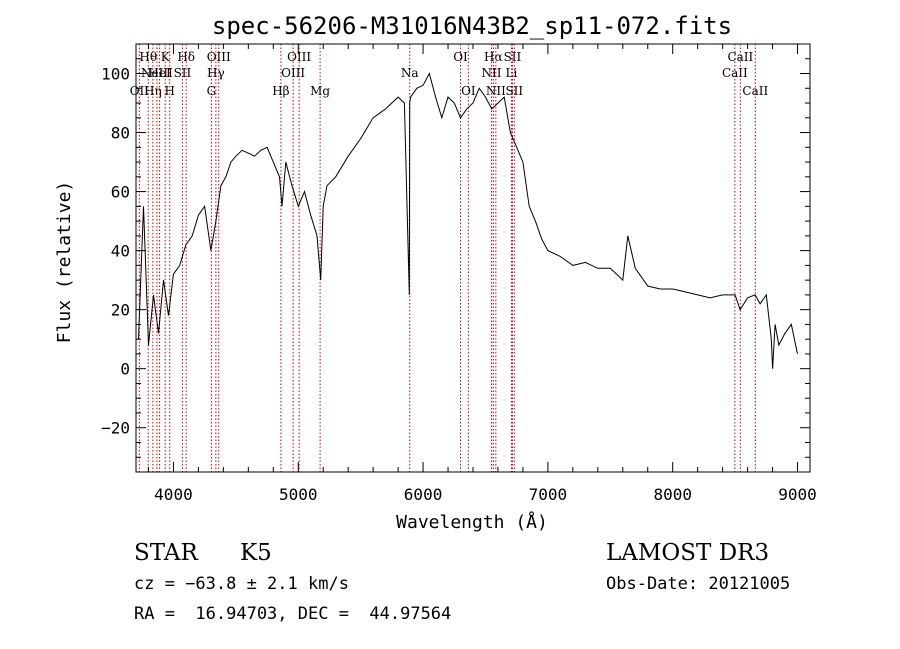 This screenshot has height=649, width=900. What do you see at coordinates (797, 494) in the screenshot?
I see `x-tick-label: 9000` at bounding box center [797, 494].